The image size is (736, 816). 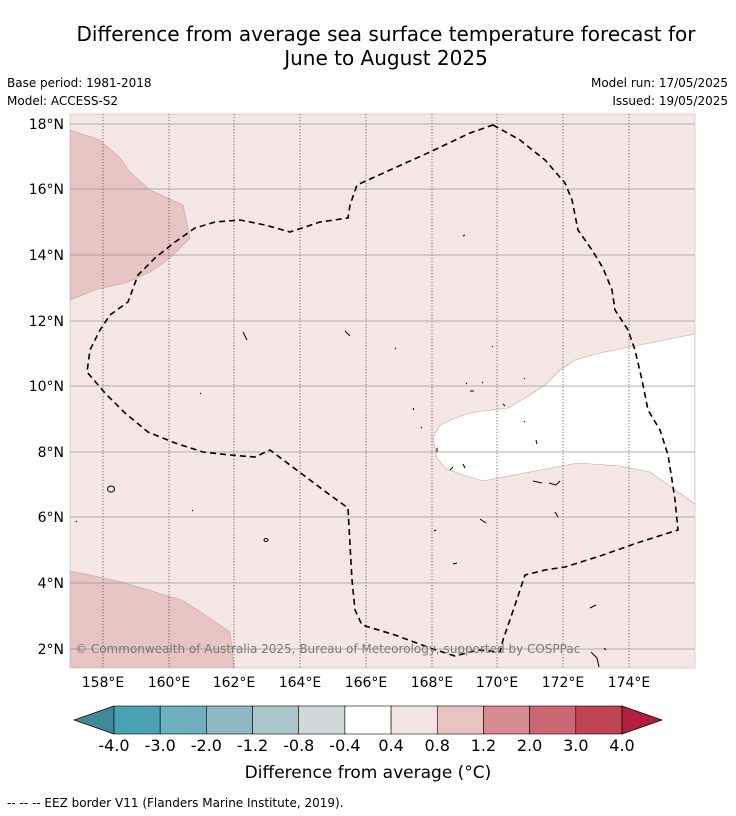 I want to click on lat-label: 6°N, so click(x=51, y=518).